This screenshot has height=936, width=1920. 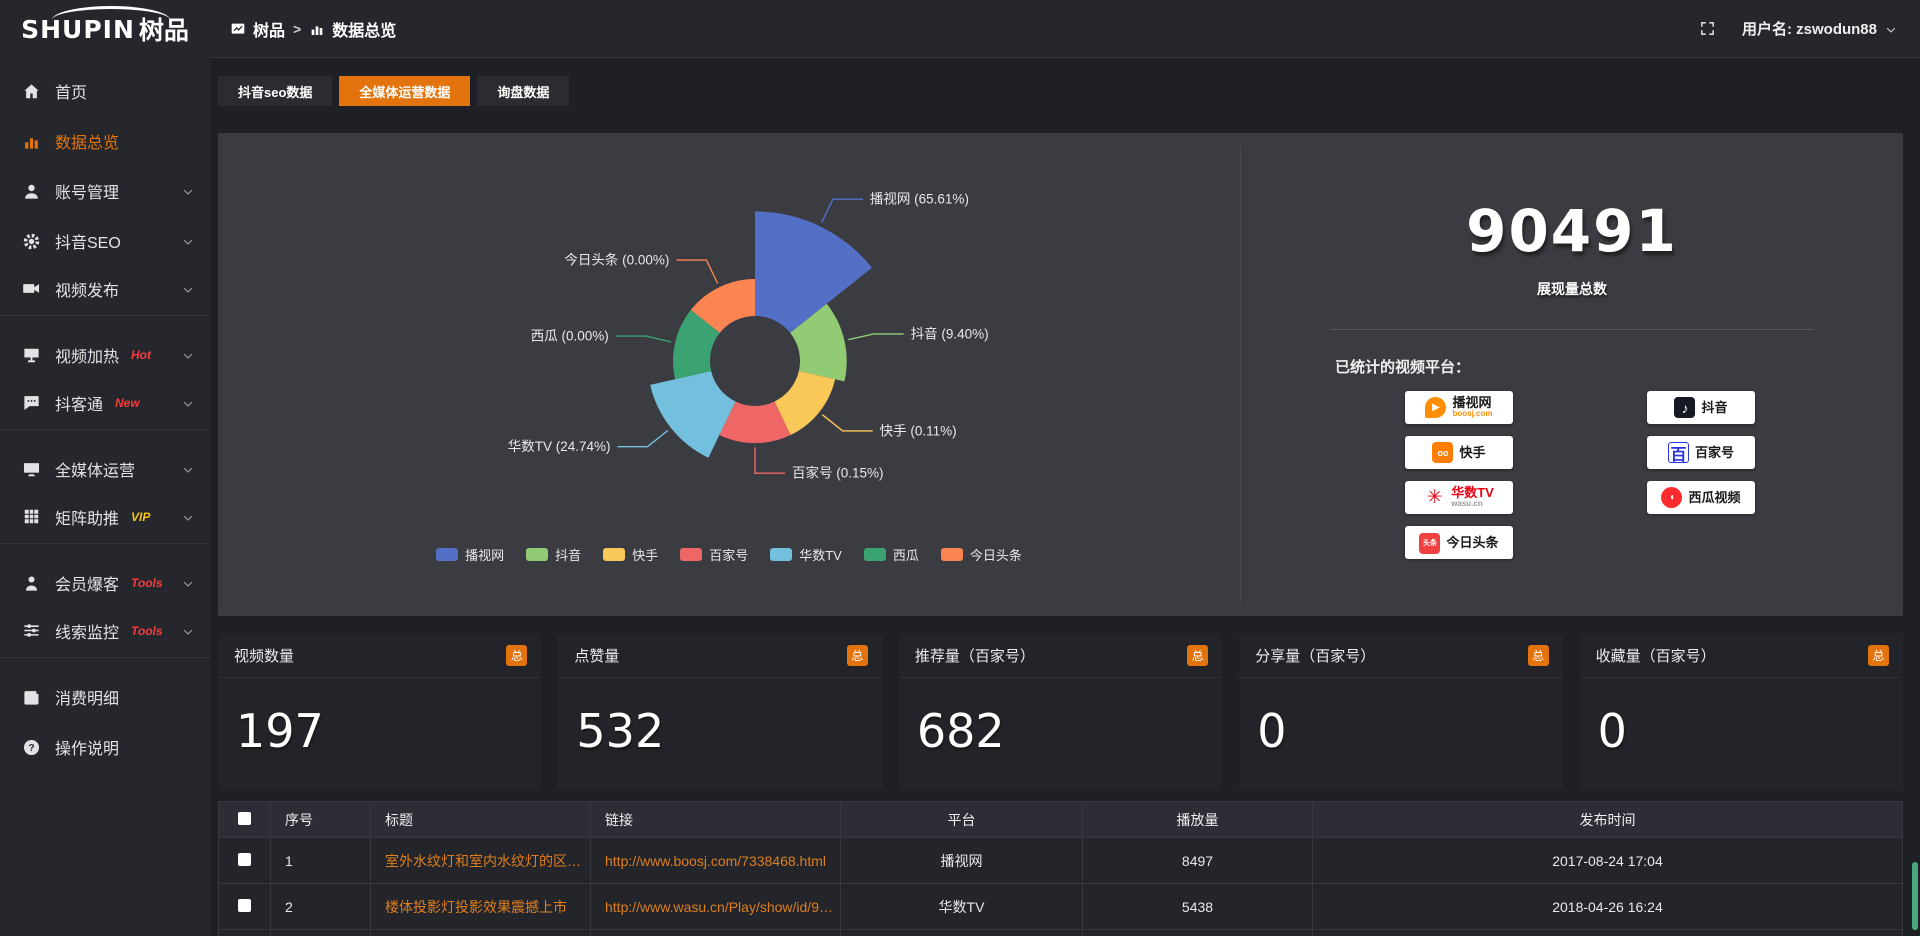 What do you see at coordinates (320, 906) in the screenshot?
I see `cell-index: 2` at bounding box center [320, 906].